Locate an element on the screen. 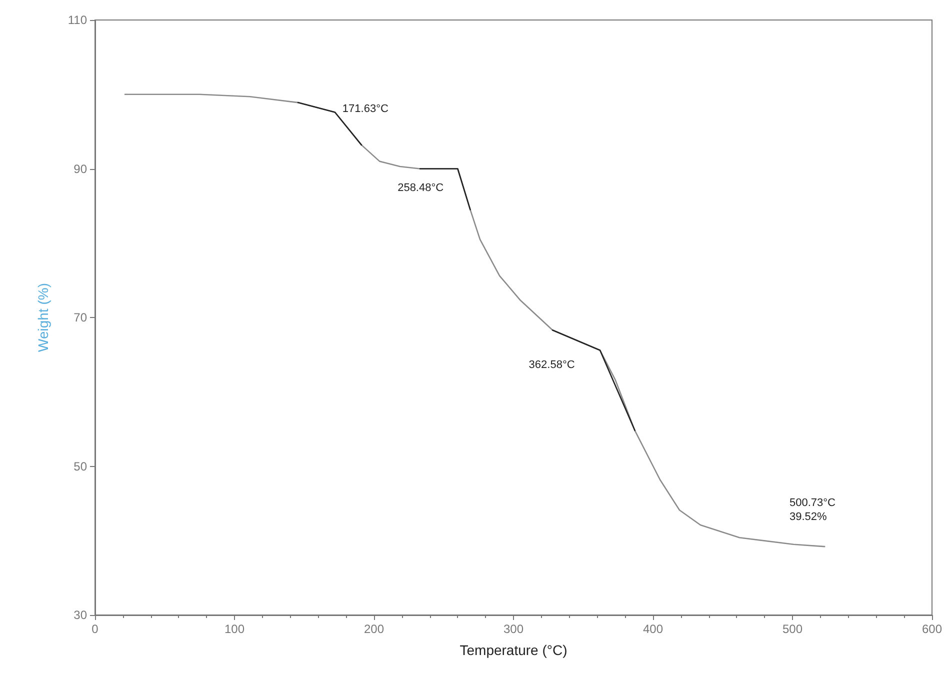  x-tick-label: 0 is located at coordinates (95, 629).